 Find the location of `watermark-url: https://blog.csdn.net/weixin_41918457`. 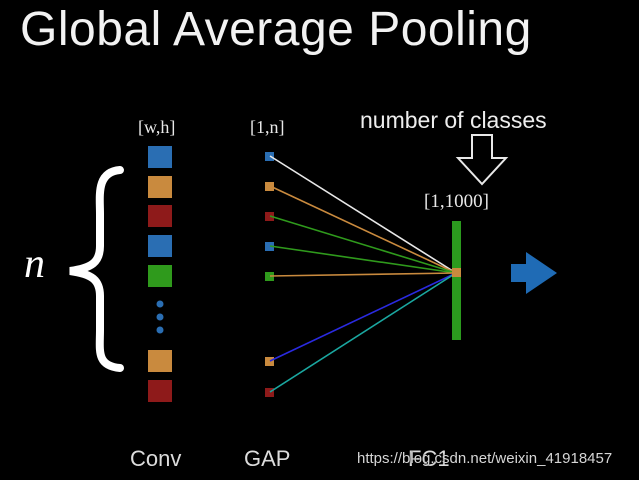

watermark-url: https://blog.csdn.net/weixin_41918457 is located at coordinates (485, 458).